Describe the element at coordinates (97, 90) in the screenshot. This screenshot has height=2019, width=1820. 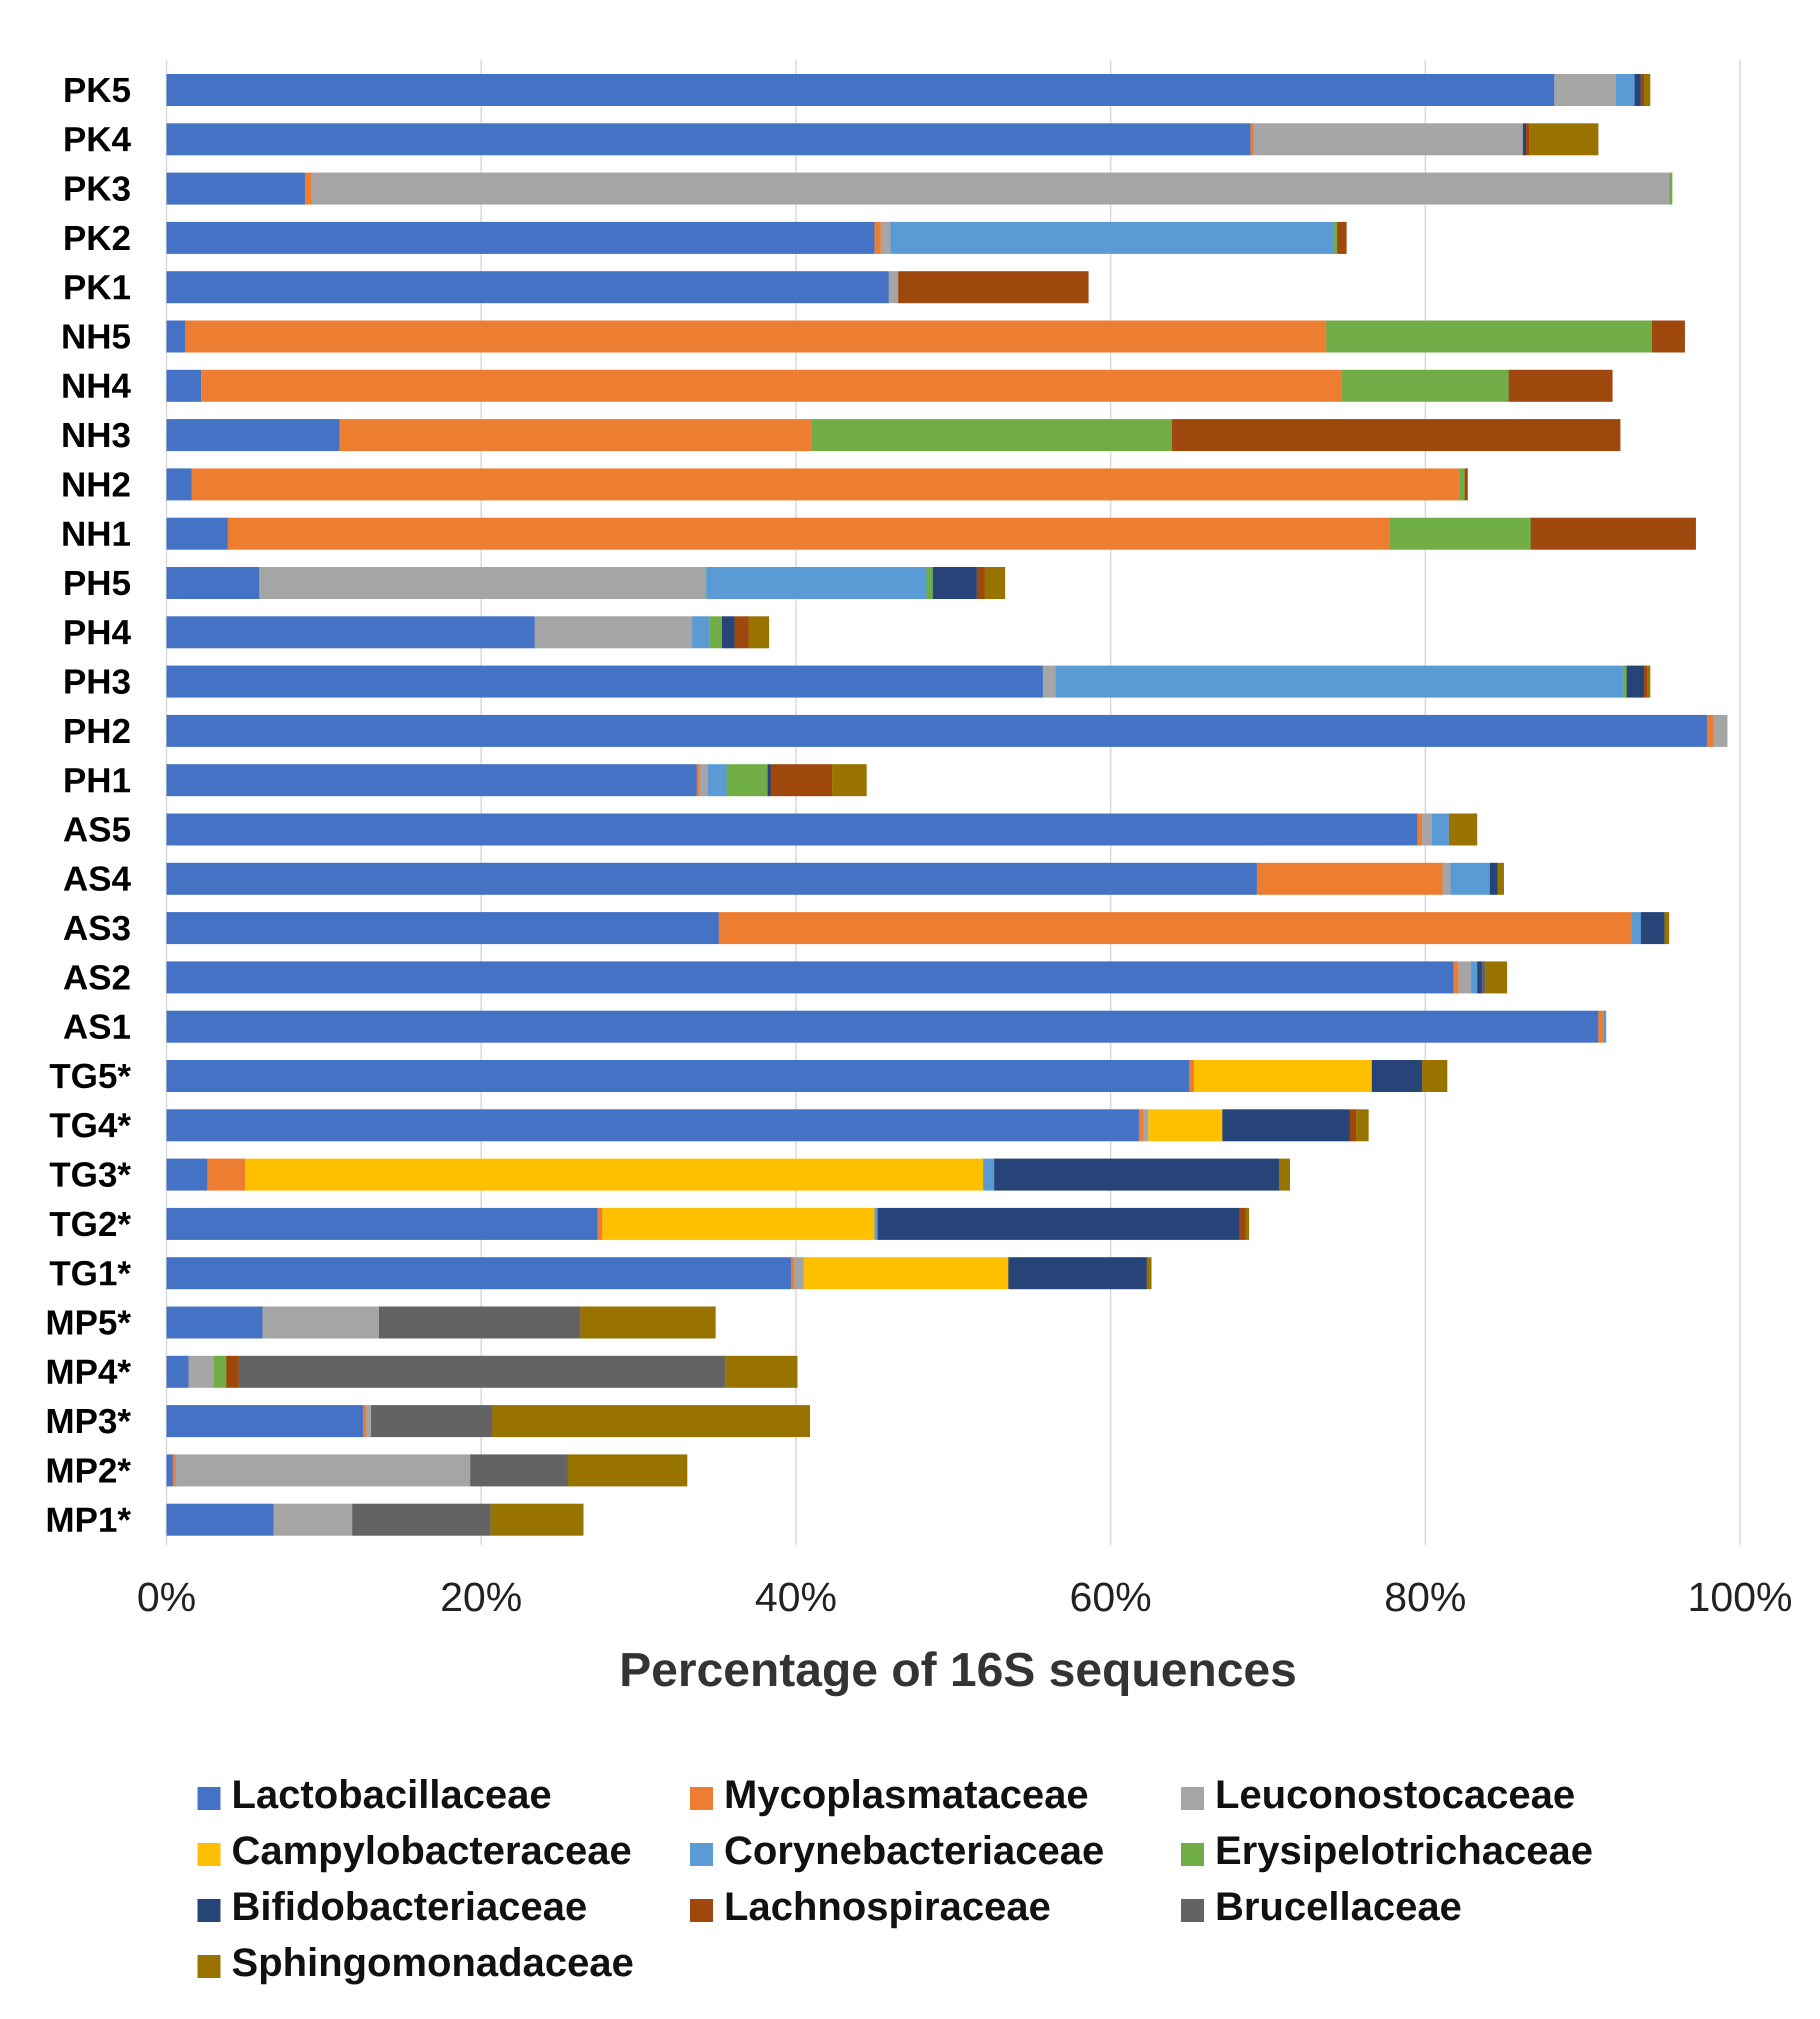
I see `category-label: PK5` at that location.